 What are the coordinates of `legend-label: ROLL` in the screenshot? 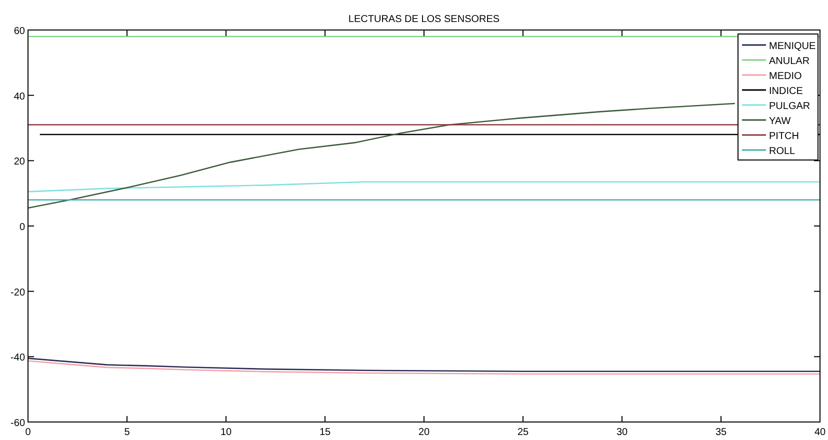 It's located at (782, 151).